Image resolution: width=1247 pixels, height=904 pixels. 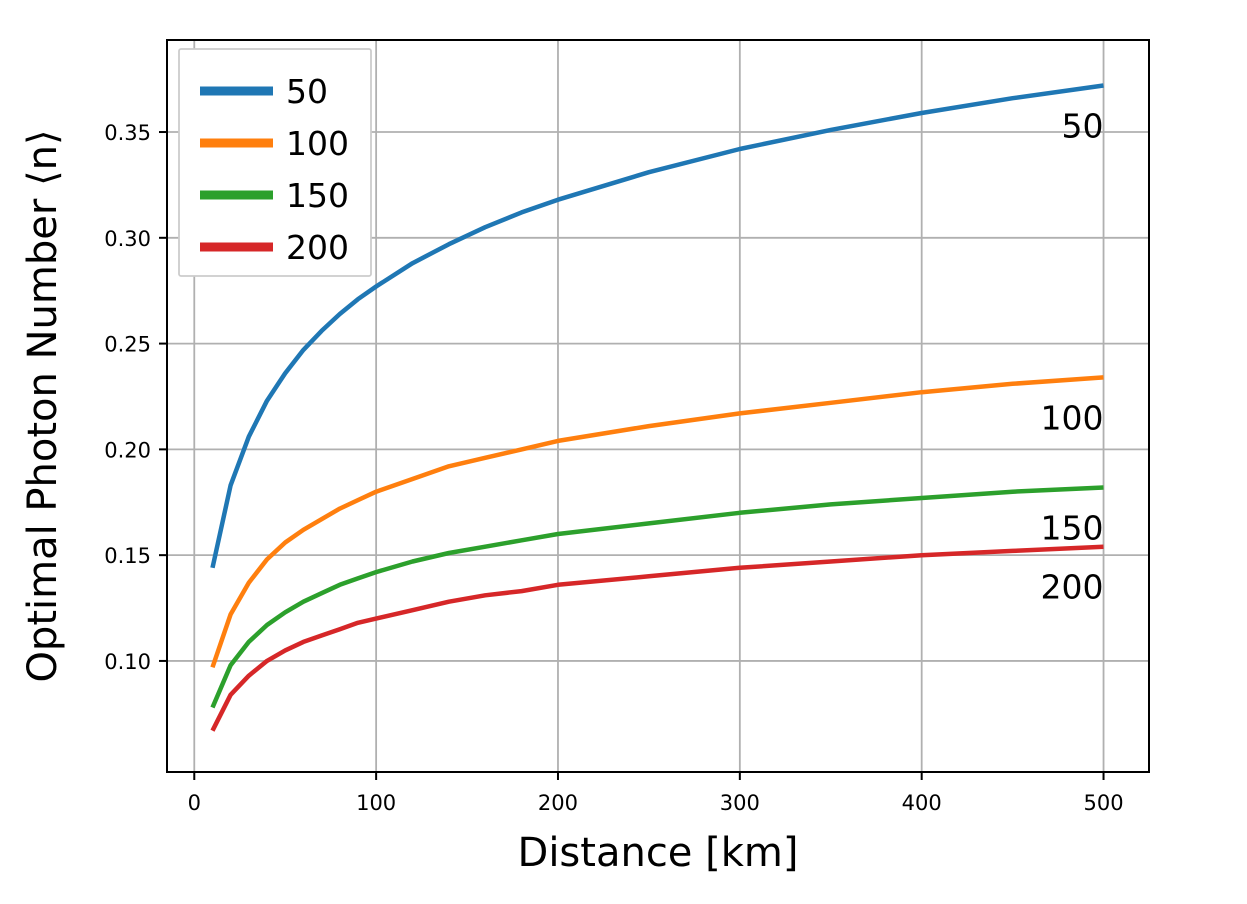 I want to click on x-tick-label: 400, so click(x=922, y=803).